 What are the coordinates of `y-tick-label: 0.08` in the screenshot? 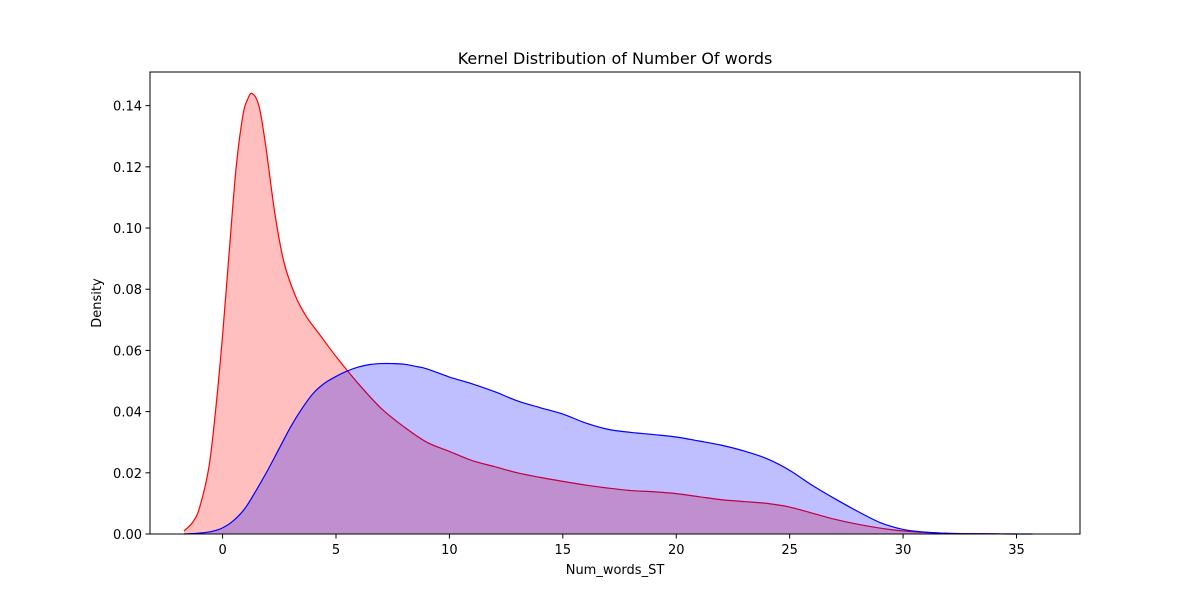 It's located at (127, 290).